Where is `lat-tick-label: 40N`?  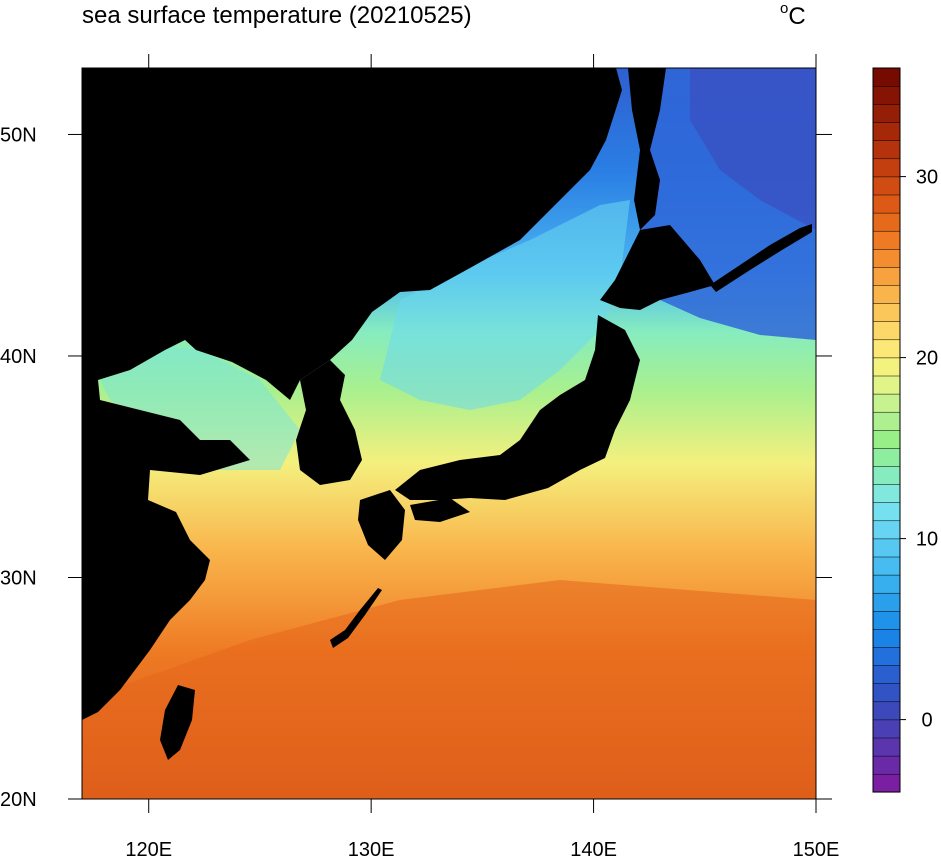 lat-tick-label: 40N is located at coordinates (18, 357).